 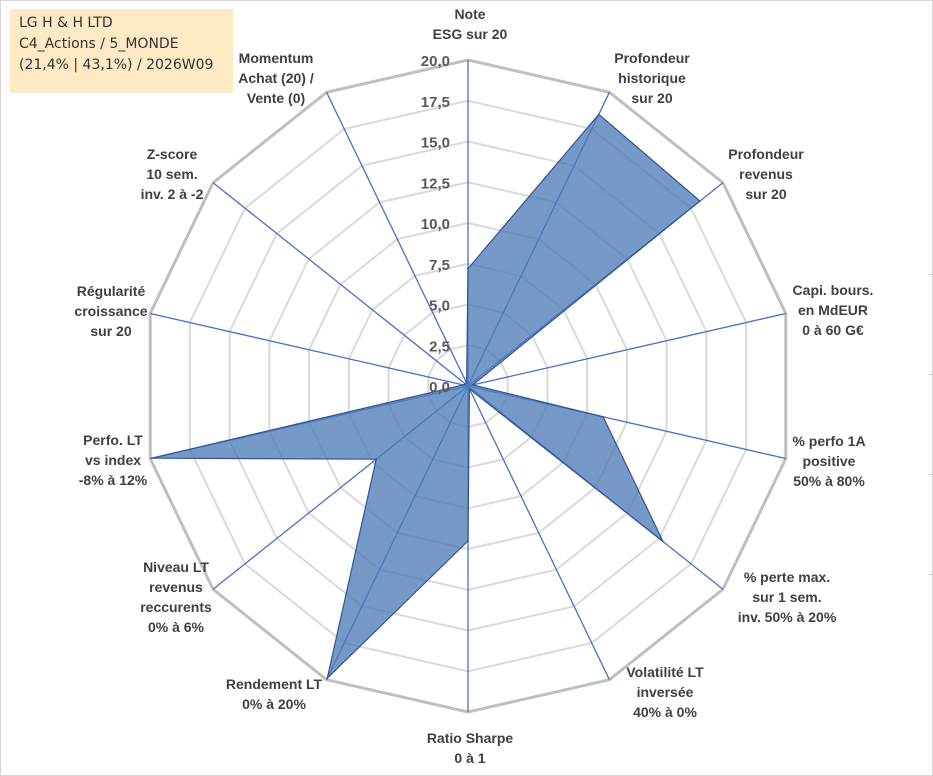 I want to click on radar-axis-label-line: Capi. bours., so click(x=833, y=290).